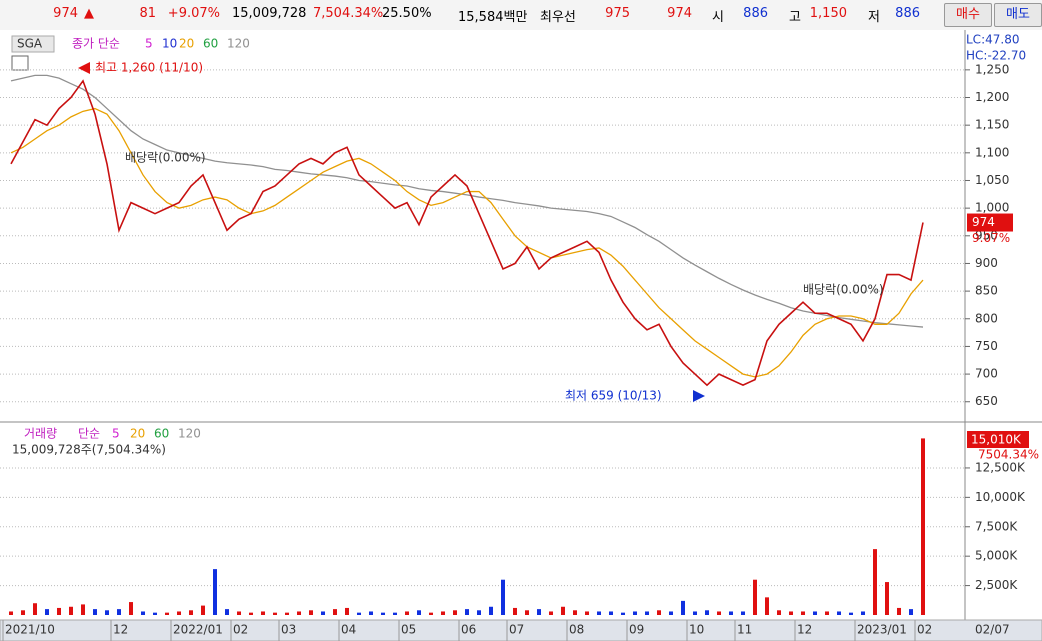 Image resolution: width=1042 pixels, height=641 pixels. Describe the element at coordinates (1008, 455) in the screenshot. I see `volume-tag-pct: 7504.34%` at that location.